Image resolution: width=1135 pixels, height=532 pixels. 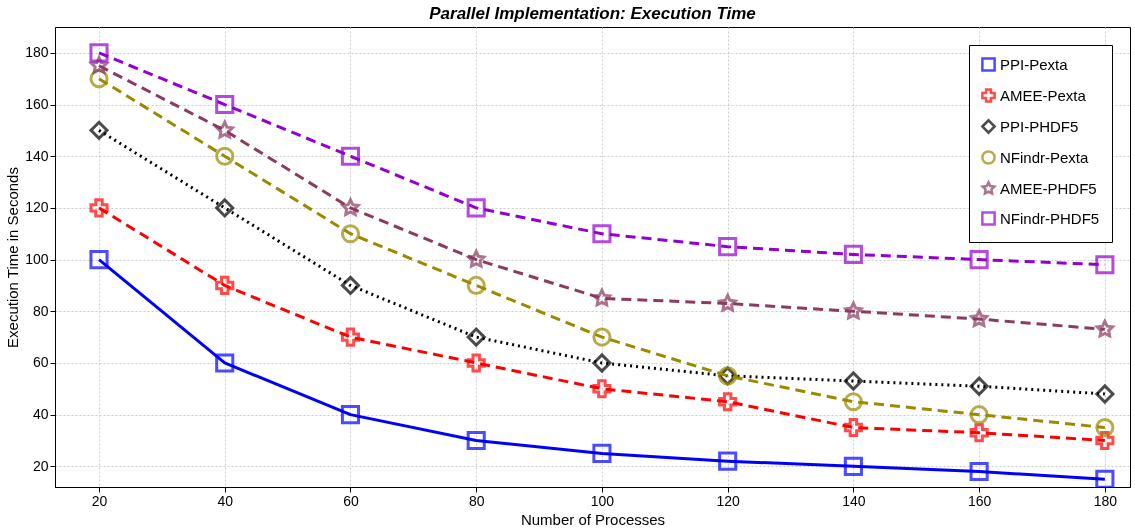 What do you see at coordinates (1045, 157) in the screenshot?
I see `legend-label: NFindr-Pexta` at bounding box center [1045, 157].